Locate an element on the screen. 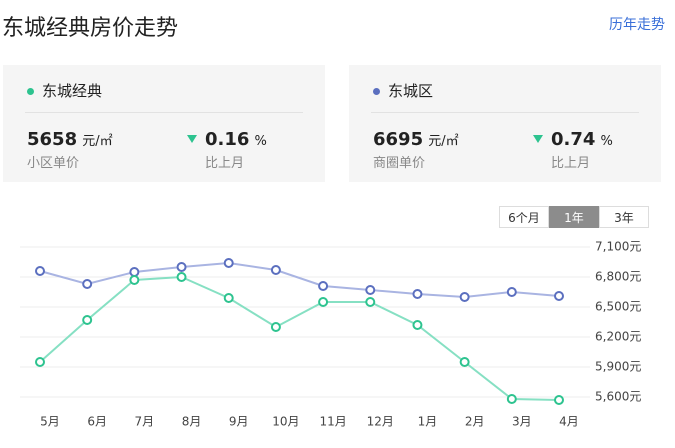 Image resolution: width=675 pixels, height=448 pixels. summary-card: 东城区 6695 元/㎡ 商圈单价 0.74 % 比上月 is located at coordinates (505, 123).